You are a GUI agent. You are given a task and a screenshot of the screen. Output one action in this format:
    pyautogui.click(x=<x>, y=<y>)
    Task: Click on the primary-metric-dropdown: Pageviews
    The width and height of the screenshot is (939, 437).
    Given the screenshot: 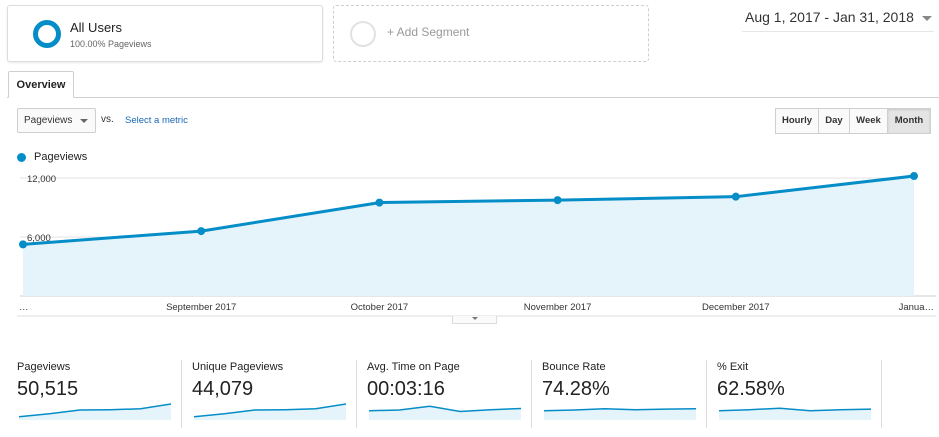 What is the action you would take?
    pyautogui.click(x=56, y=120)
    